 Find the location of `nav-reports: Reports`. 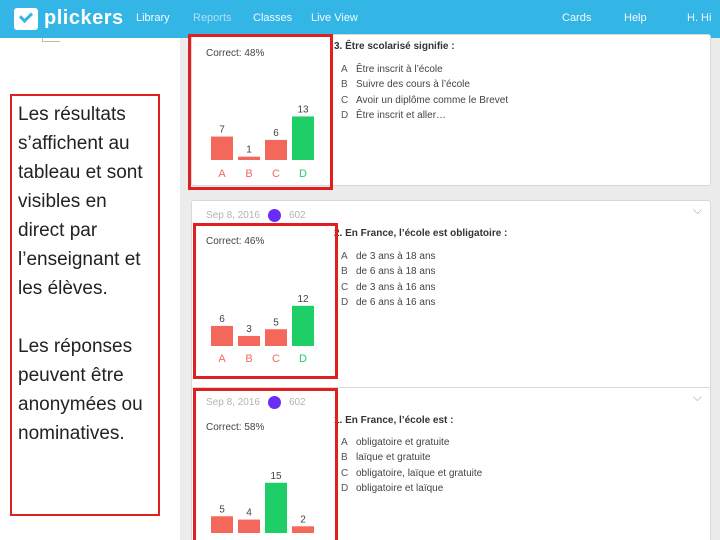

nav-reports: Reports is located at coordinates (212, 18).